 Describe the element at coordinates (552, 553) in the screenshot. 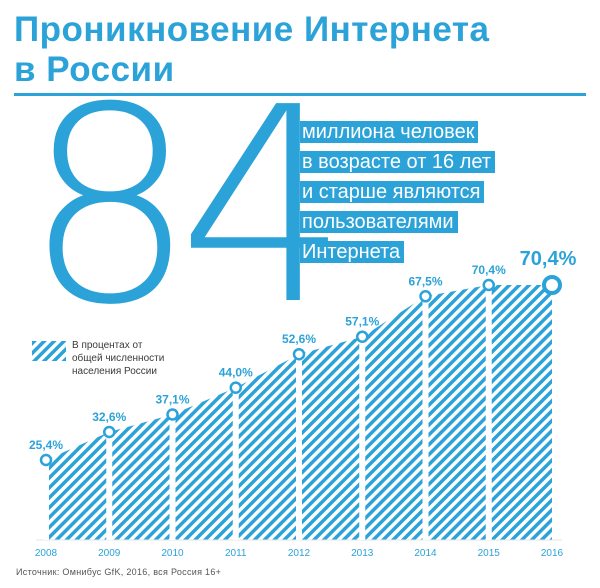

I see `x-tick-label: 2016` at that location.